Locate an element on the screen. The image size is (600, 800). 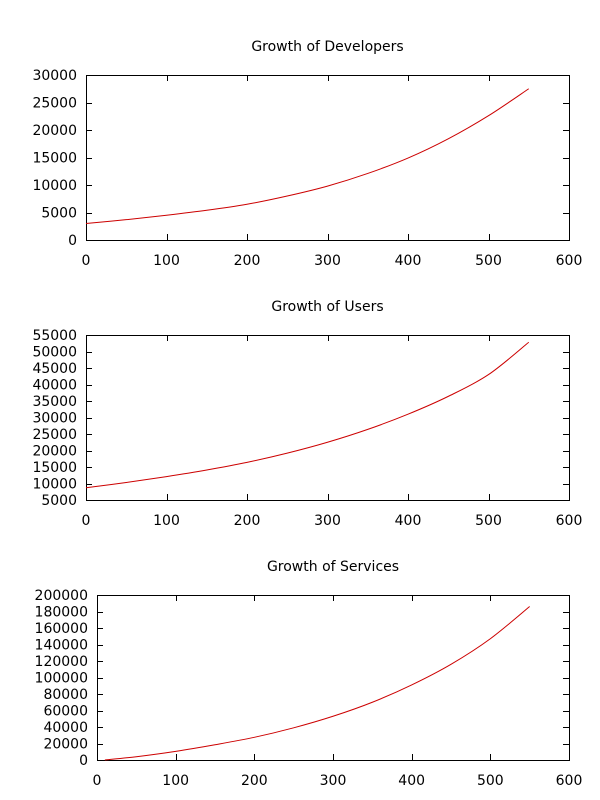
y-tick-label: 160000 is located at coordinates (61, 629).